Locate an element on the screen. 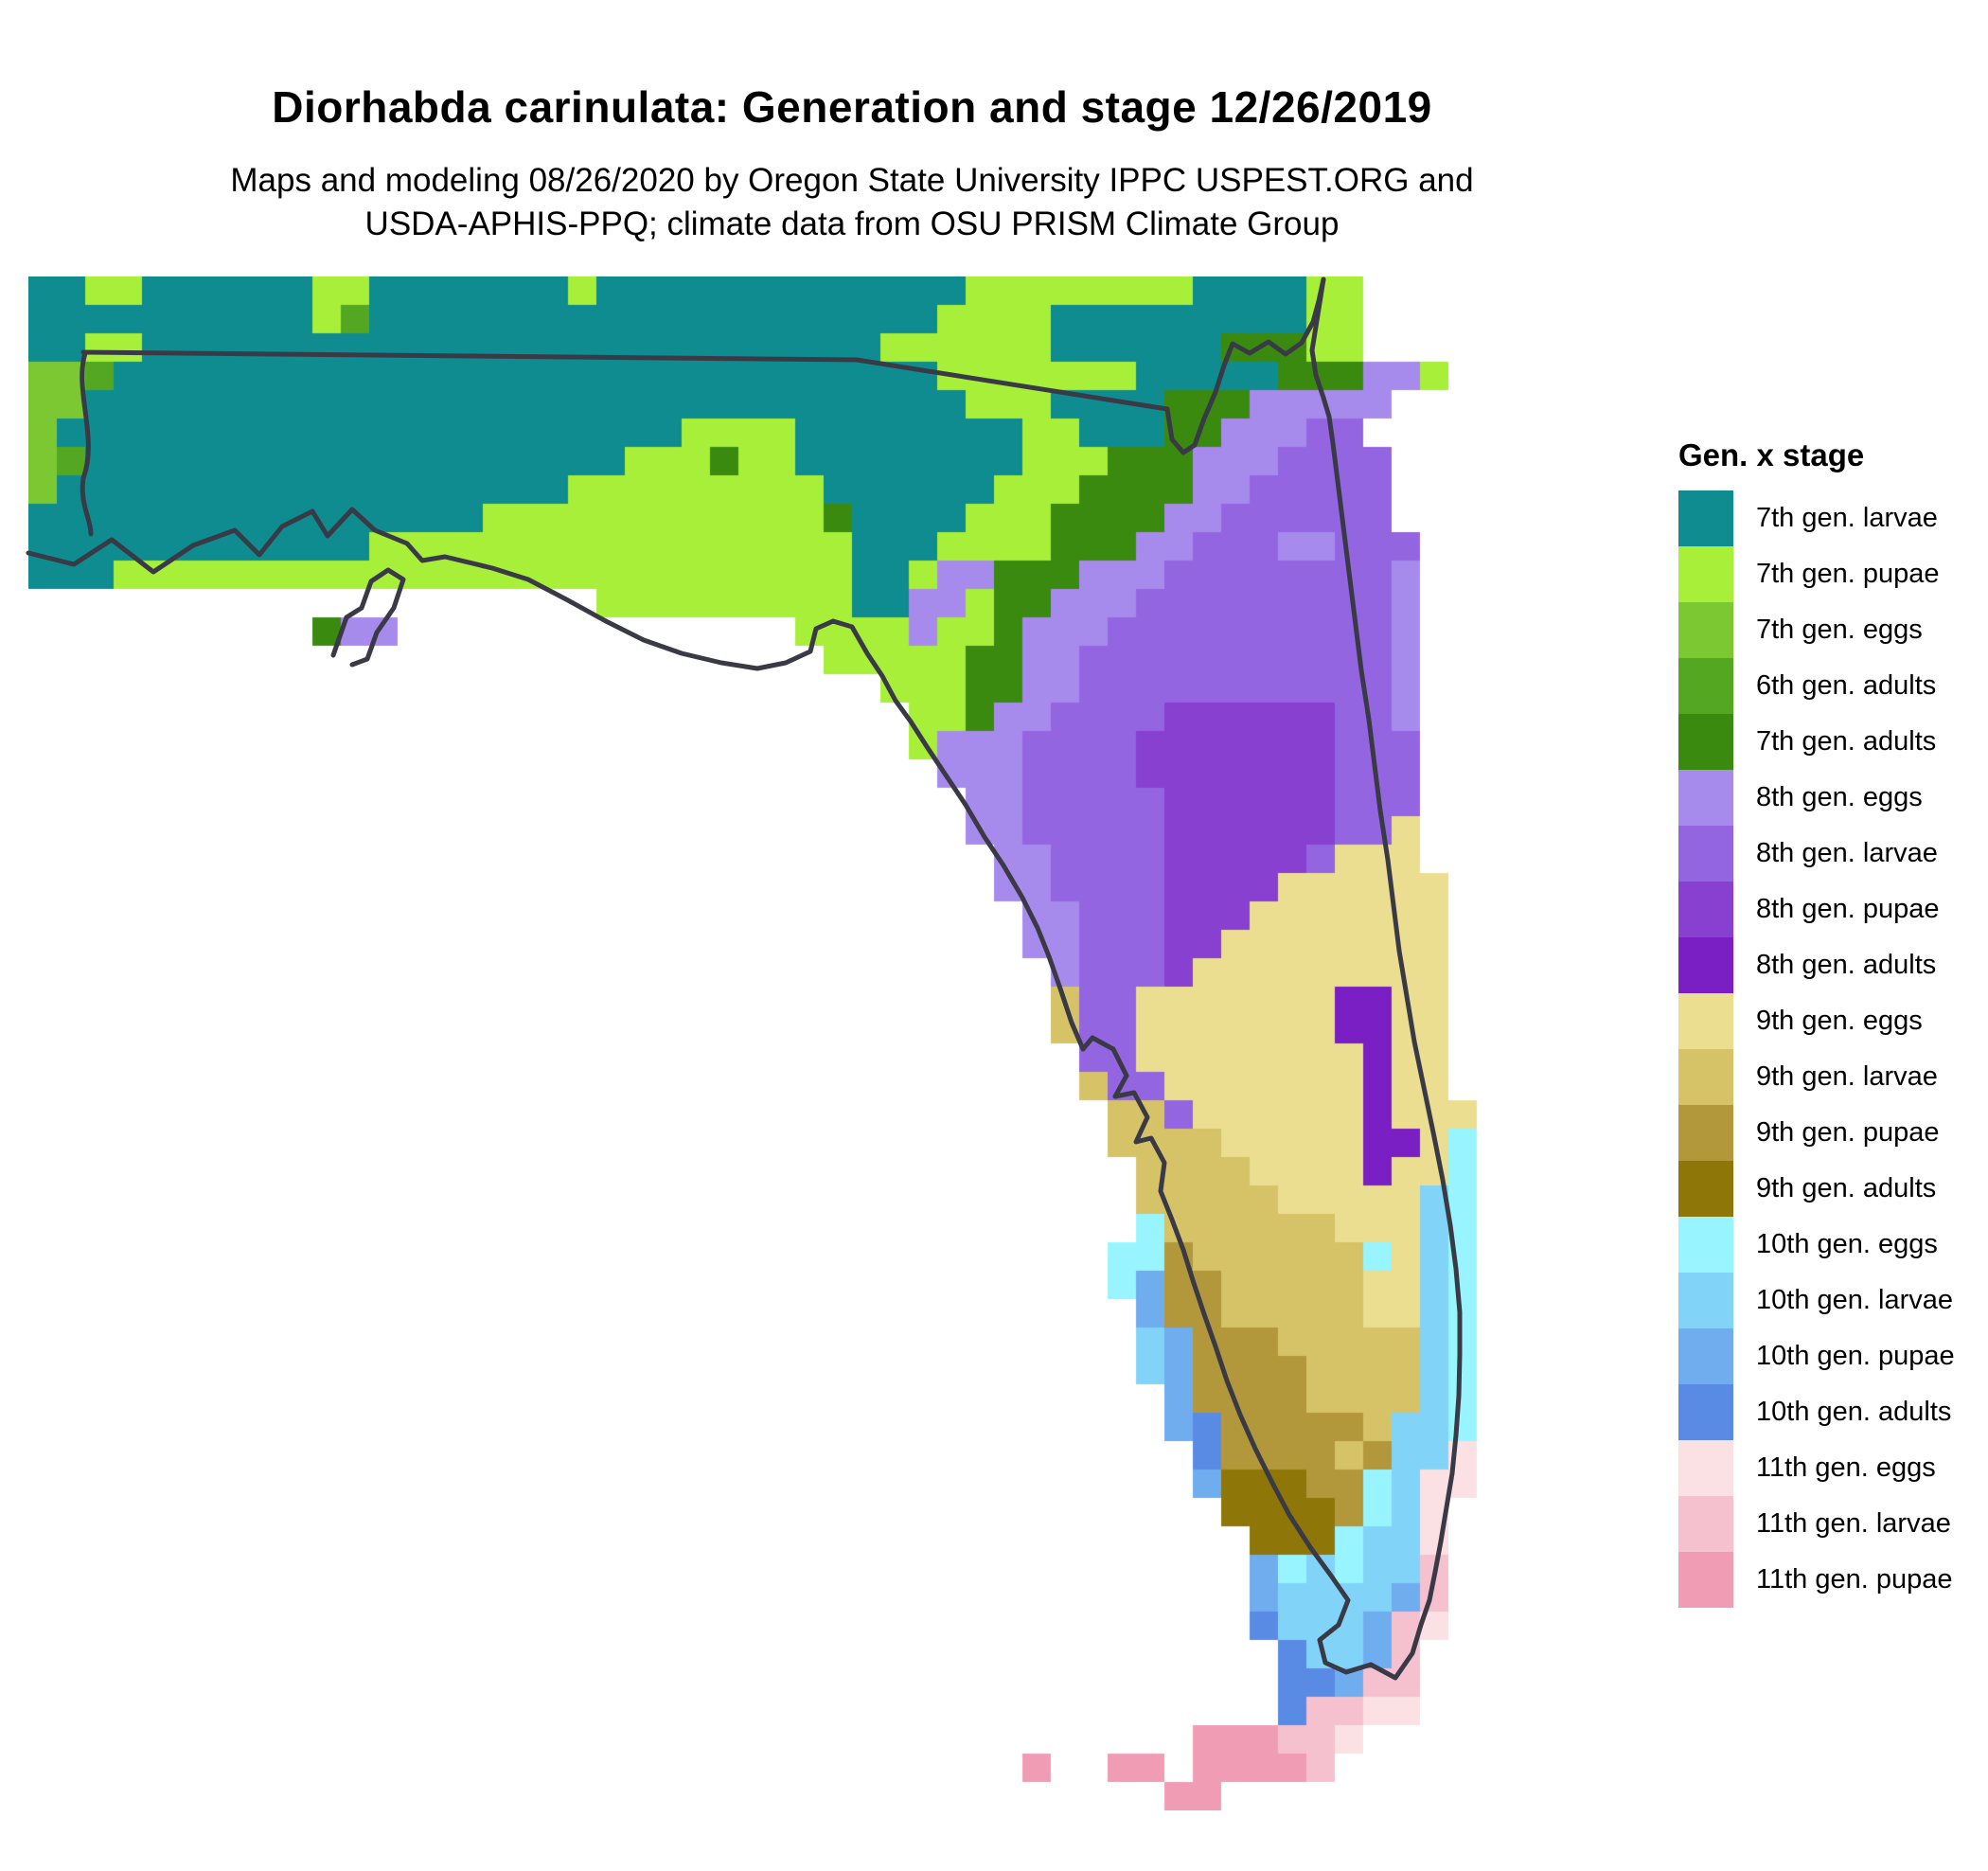  legend-label: 10th gen. eggs is located at coordinates (1847, 1244).